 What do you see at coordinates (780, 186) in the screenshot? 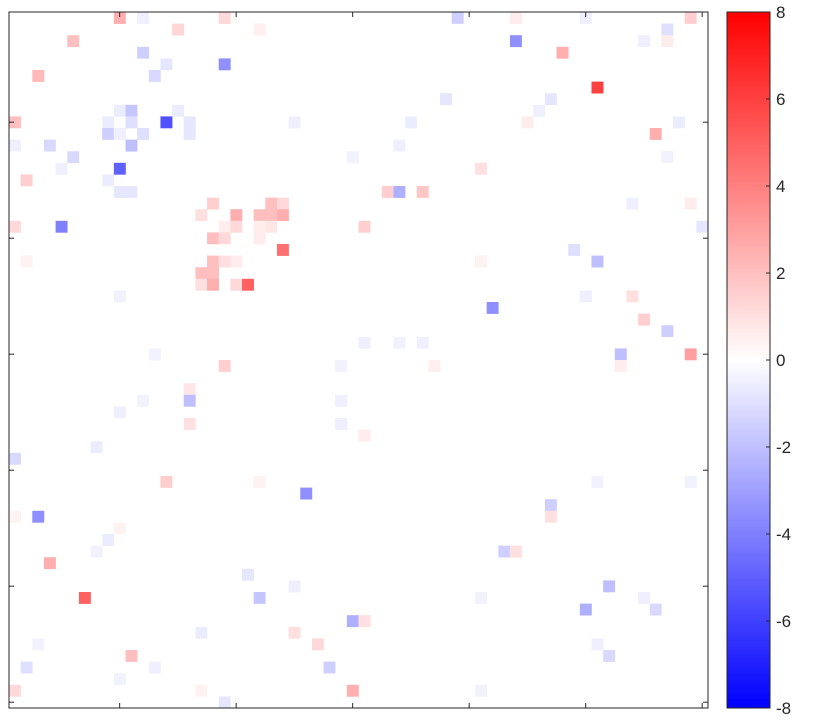
I see `colorbar-tick-label: 4` at bounding box center [780, 186].